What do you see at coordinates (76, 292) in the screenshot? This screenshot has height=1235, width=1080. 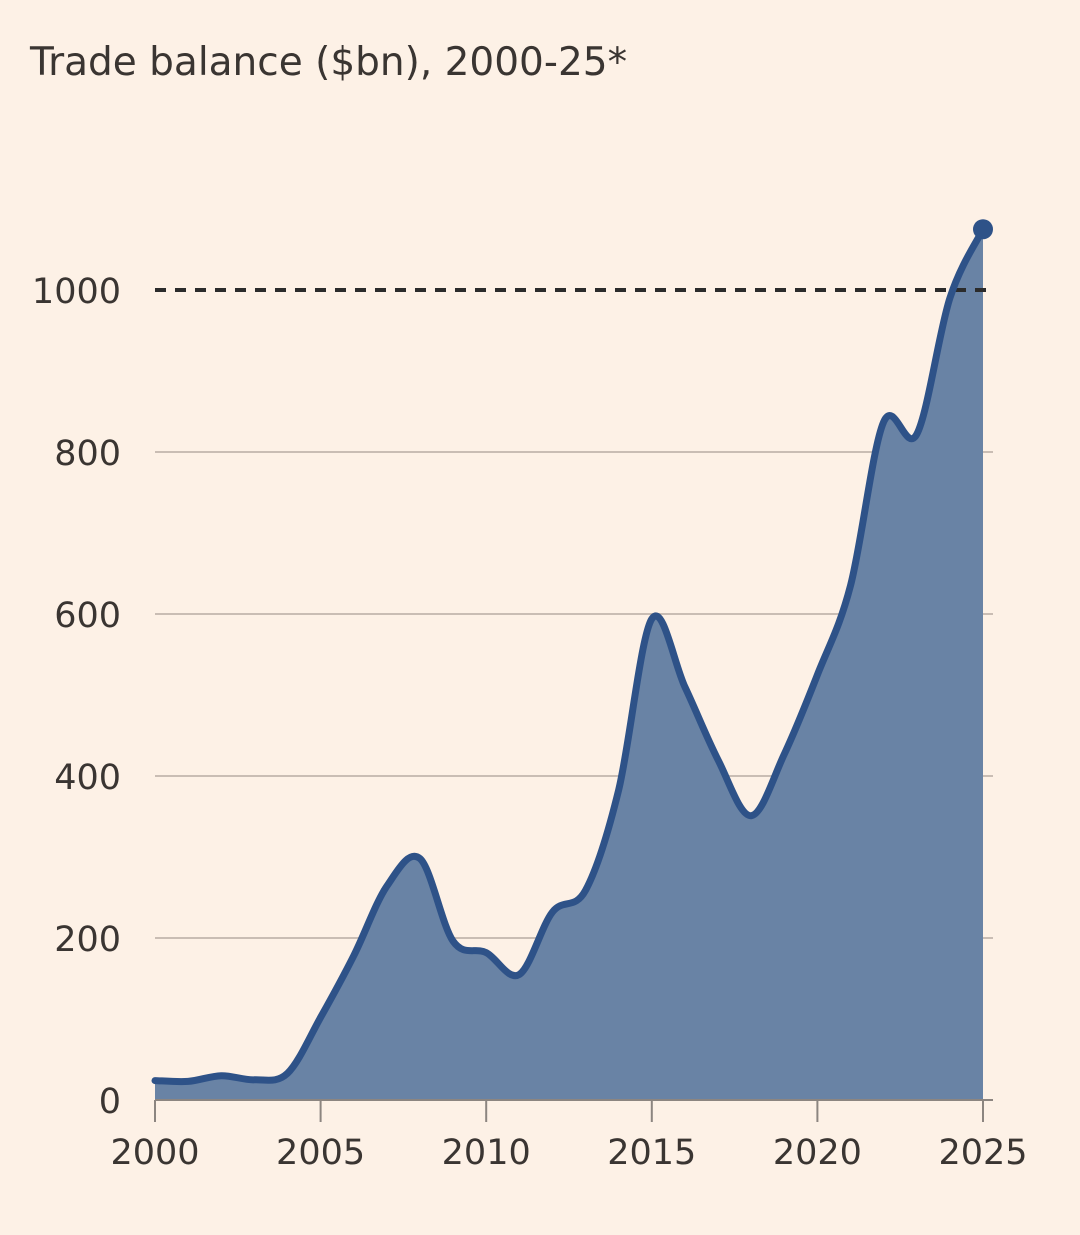 I see `y-tick-label-1000: 1000` at bounding box center [76, 292].